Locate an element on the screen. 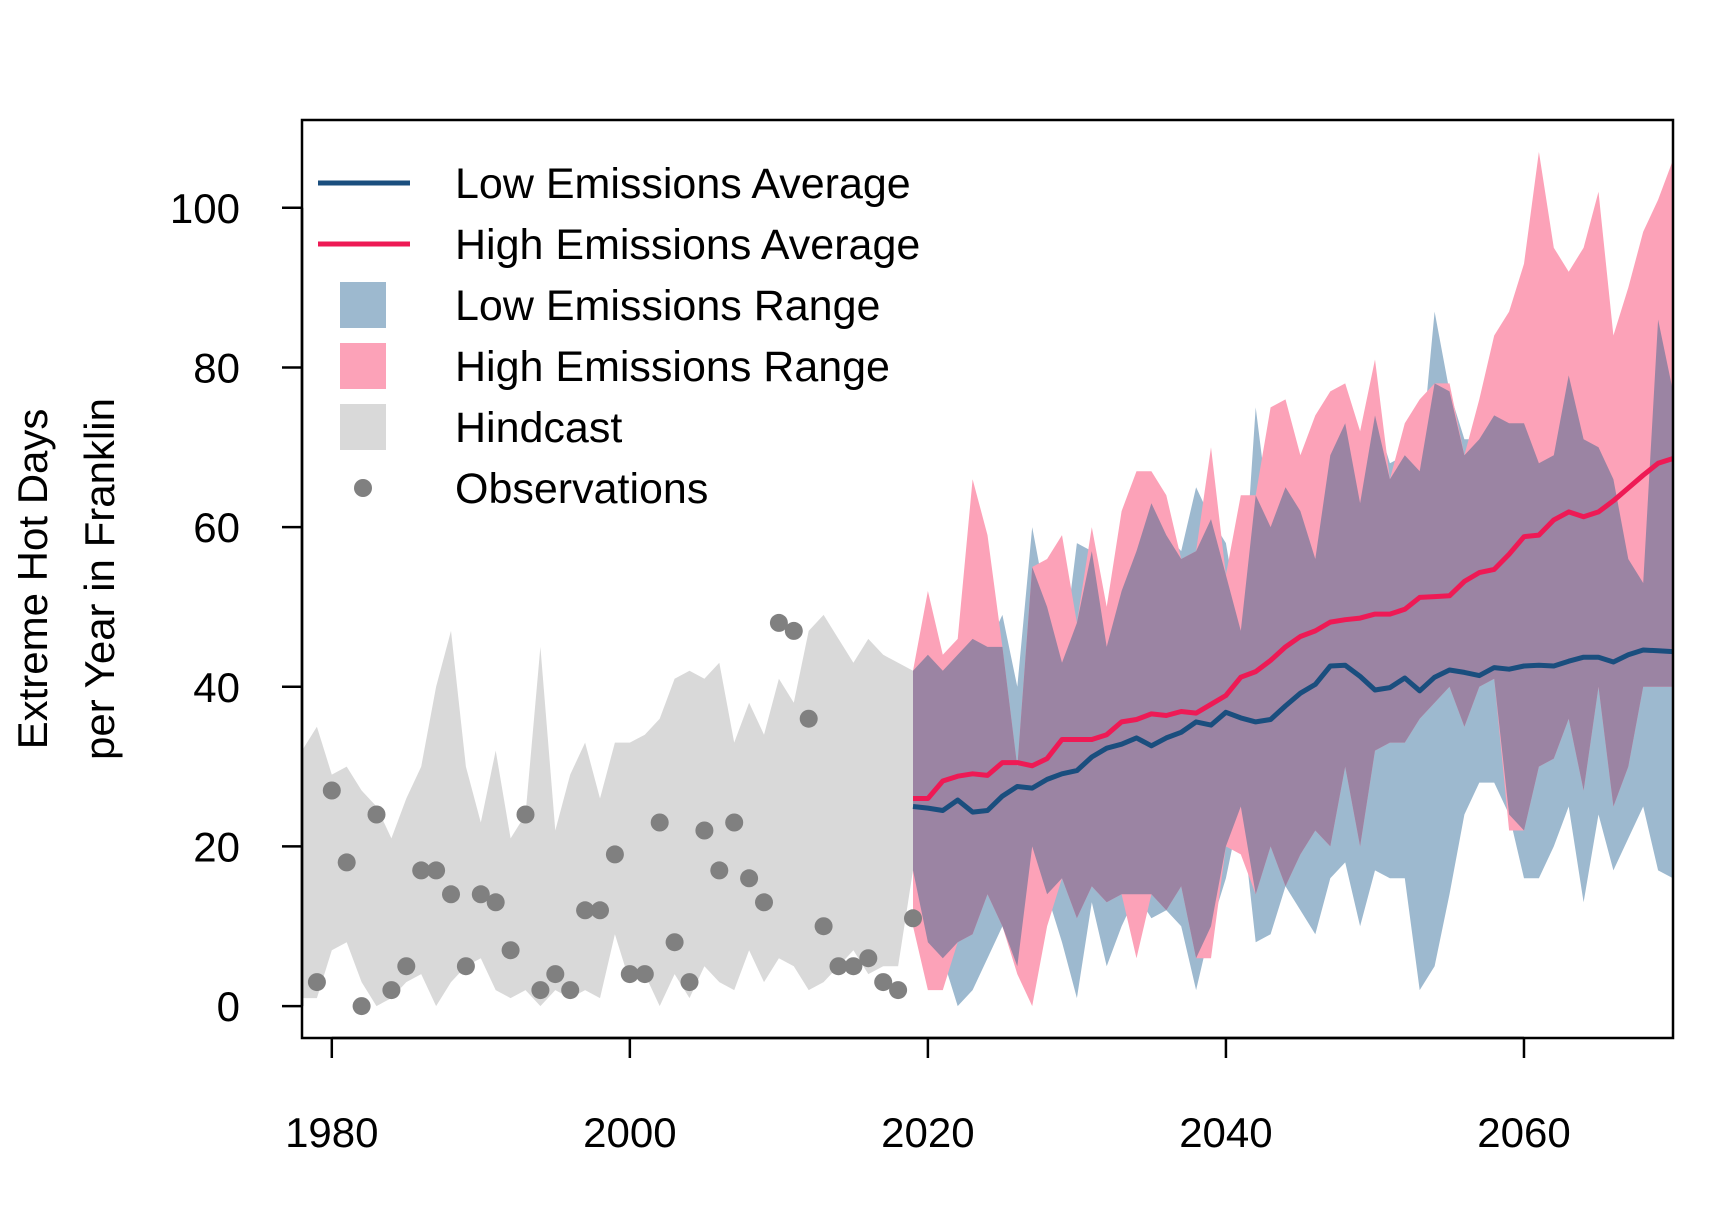 The image size is (1716, 1212). x-tick-label: 2060 is located at coordinates (1523, 1132).